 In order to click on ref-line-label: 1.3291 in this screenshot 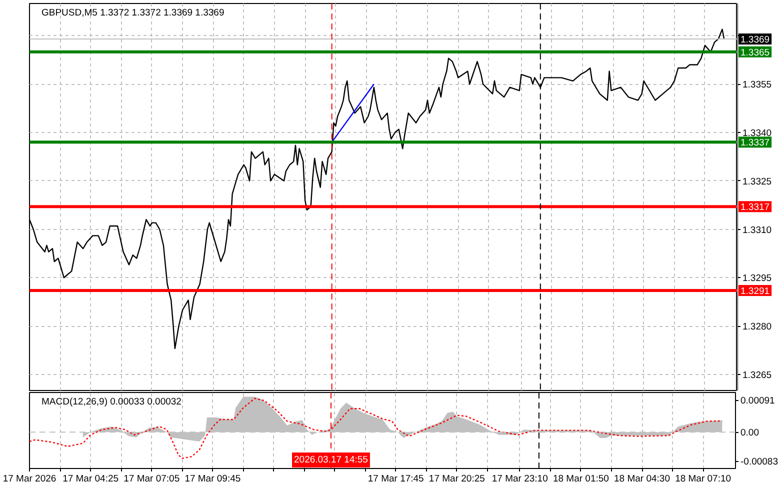, I will do `click(755, 292)`.